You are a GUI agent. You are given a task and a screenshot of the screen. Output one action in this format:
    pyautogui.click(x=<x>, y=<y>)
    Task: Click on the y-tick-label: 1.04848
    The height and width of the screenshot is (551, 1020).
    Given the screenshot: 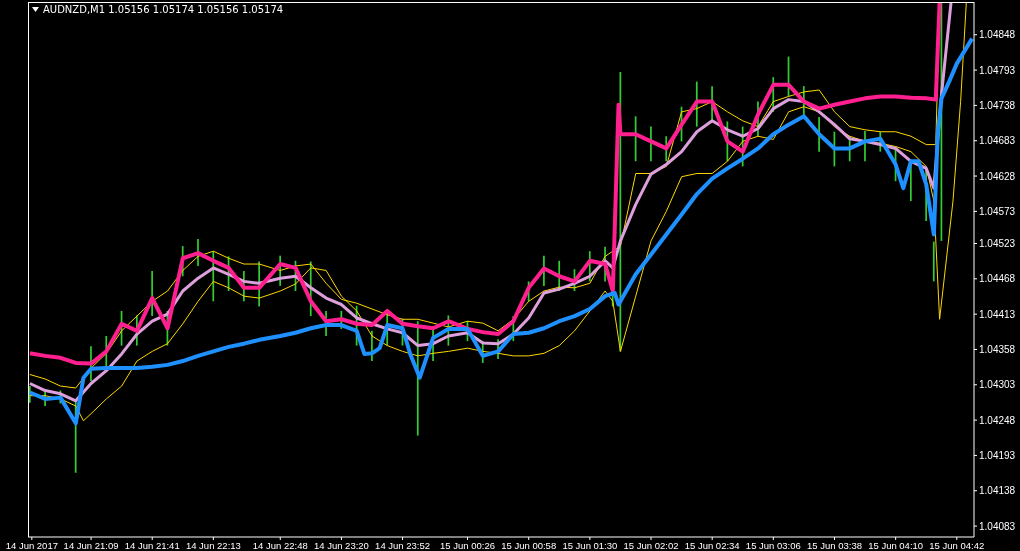 What is the action you would take?
    pyautogui.click(x=997, y=35)
    